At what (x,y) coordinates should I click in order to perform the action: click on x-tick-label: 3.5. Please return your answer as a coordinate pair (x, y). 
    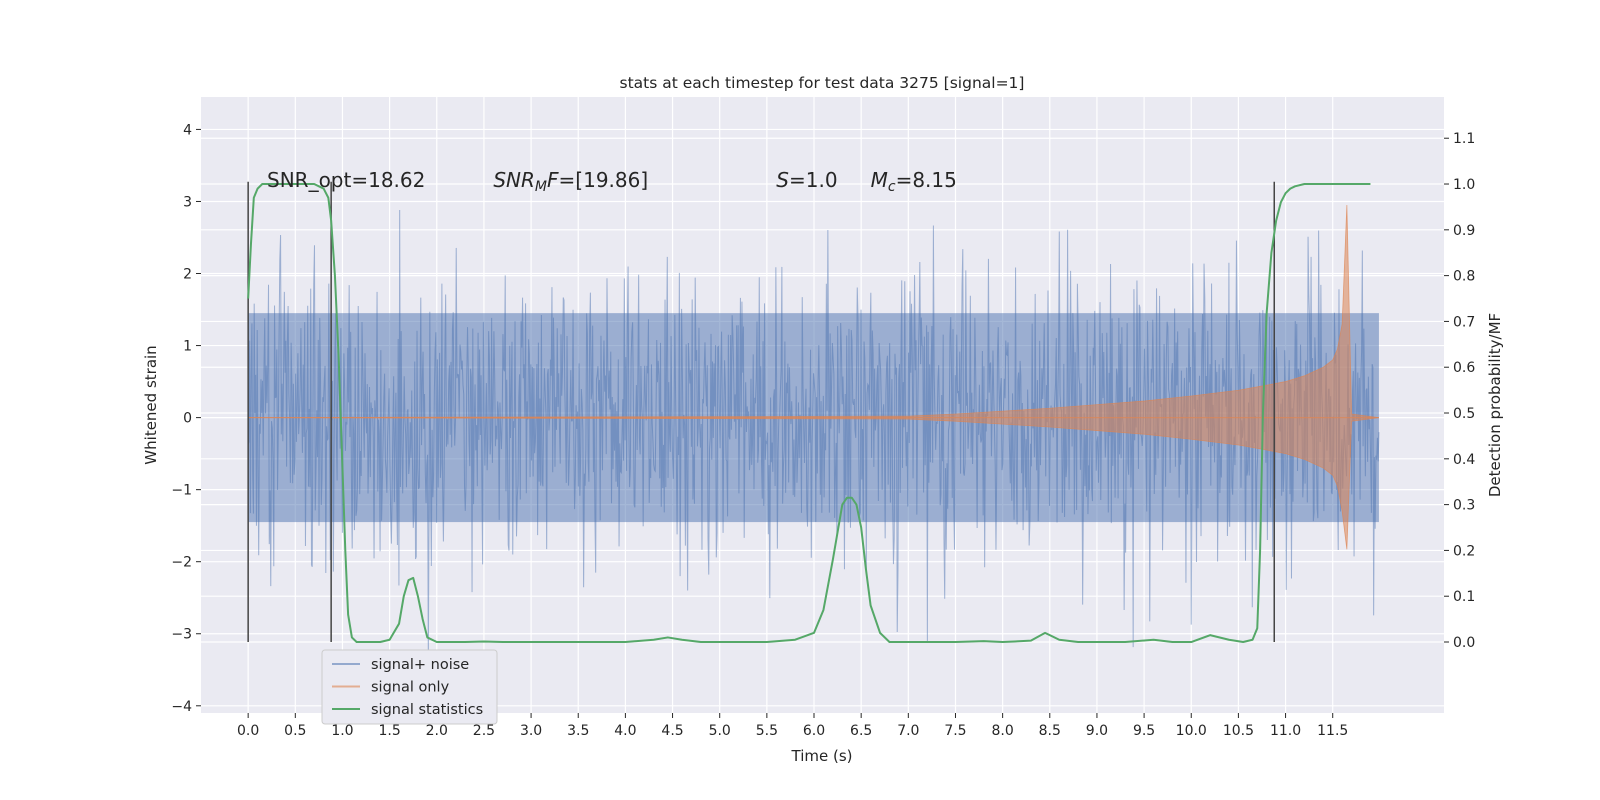
    Looking at the image, I should click on (578, 731).